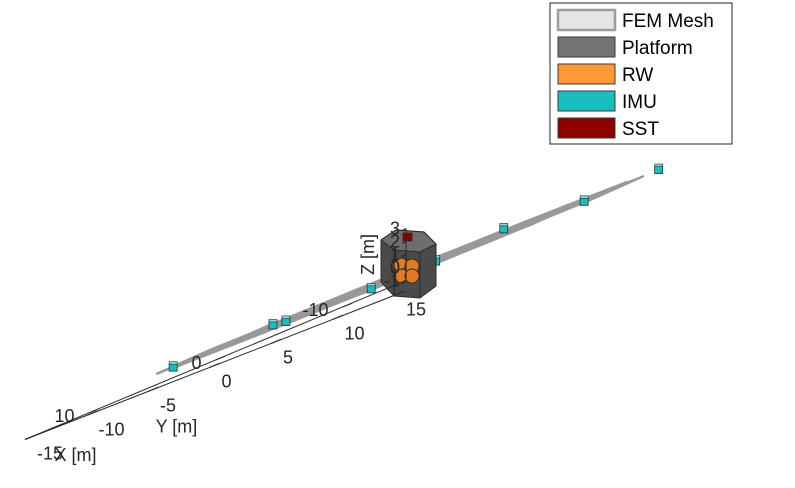  Describe the element at coordinates (395, 255) in the screenshot. I see `z-tick-label: 1` at that location.